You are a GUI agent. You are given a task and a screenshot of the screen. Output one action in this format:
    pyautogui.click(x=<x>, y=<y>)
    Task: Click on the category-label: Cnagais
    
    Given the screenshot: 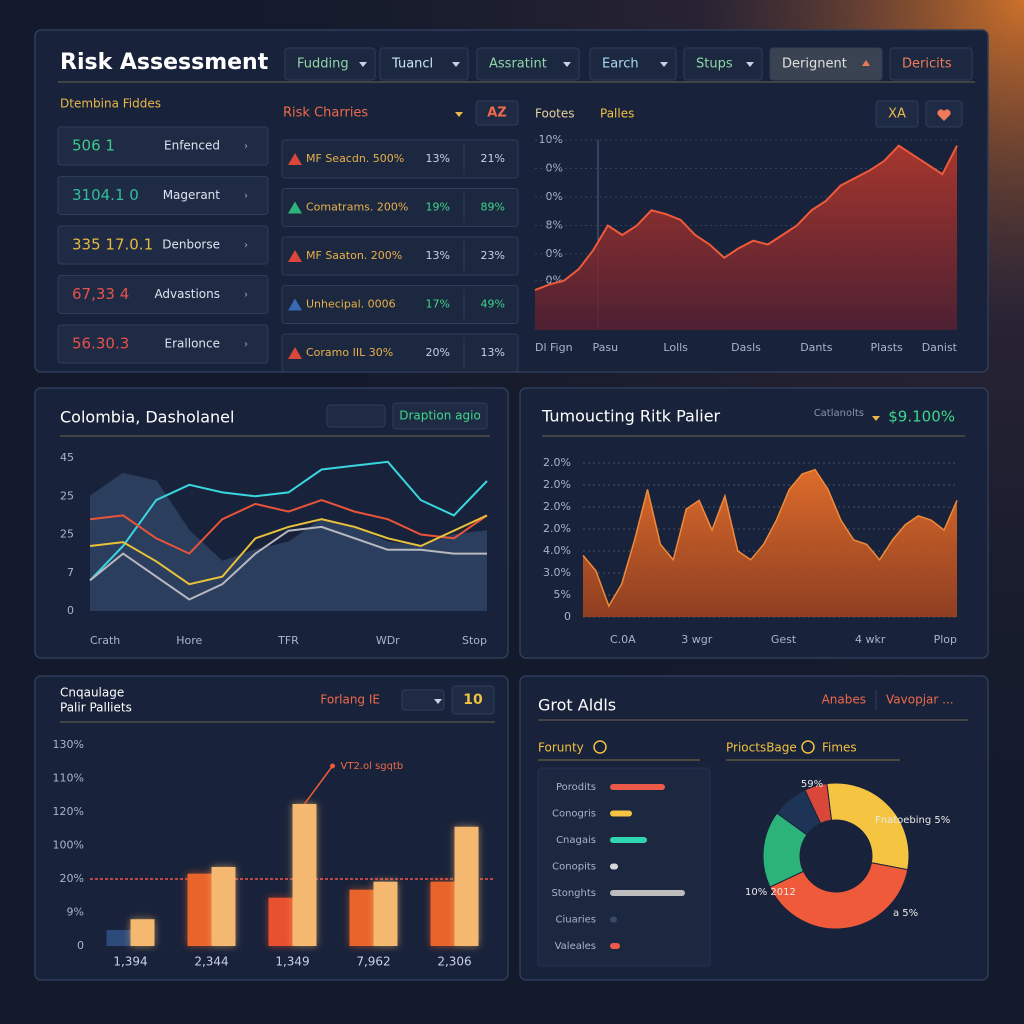 What is the action you would take?
    pyautogui.click(x=576, y=840)
    